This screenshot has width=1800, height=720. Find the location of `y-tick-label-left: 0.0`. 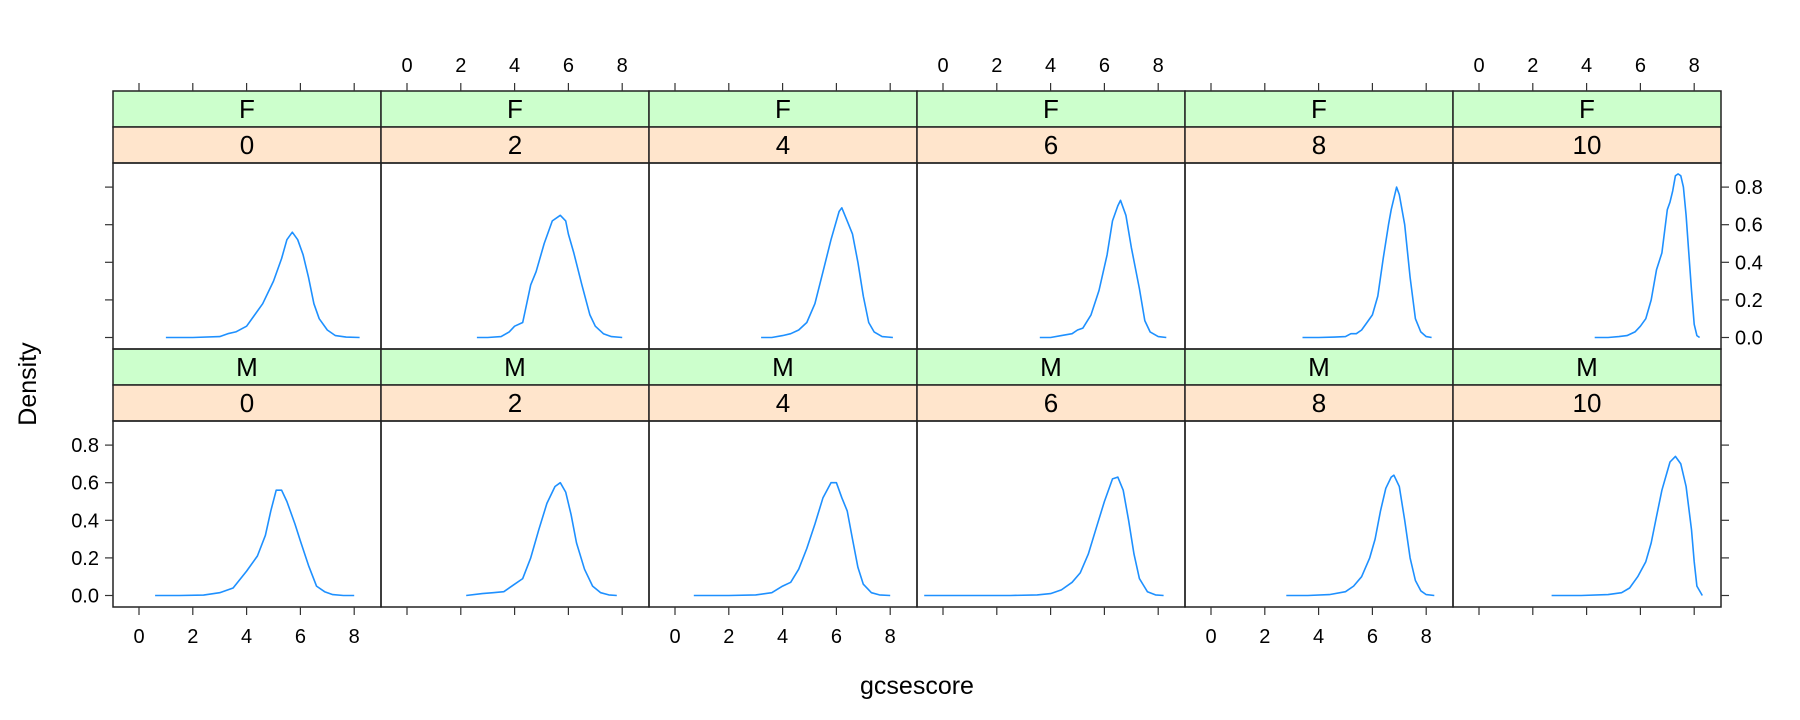

y-tick-label-left: 0.0 is located at coordinates (85, 597).